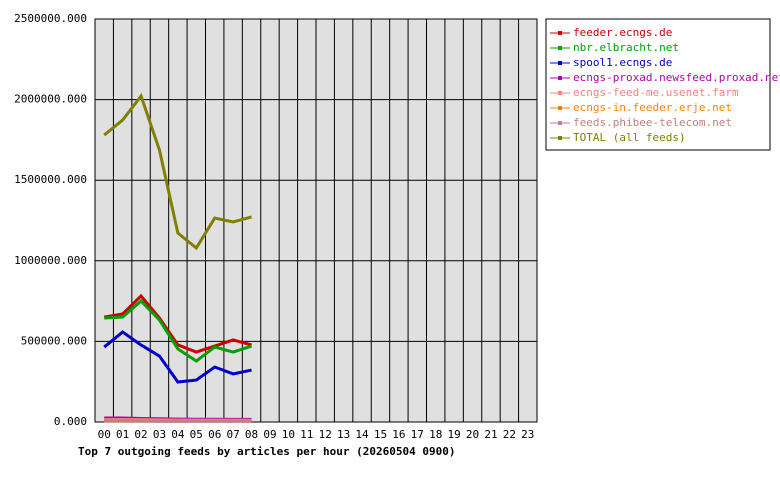 The width and height of the screenshot is (780, 480). I want to click on legend-label: spool1.ecngs.de, so click(622, 62).